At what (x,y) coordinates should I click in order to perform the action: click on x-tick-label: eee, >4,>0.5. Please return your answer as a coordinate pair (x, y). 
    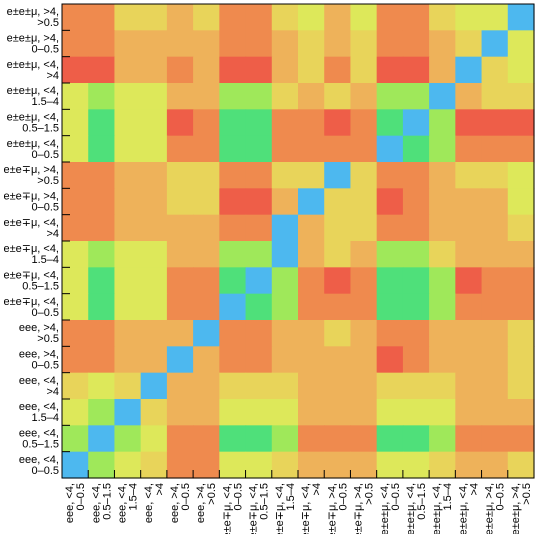
    Looking at the image, I should click on (206, 503).